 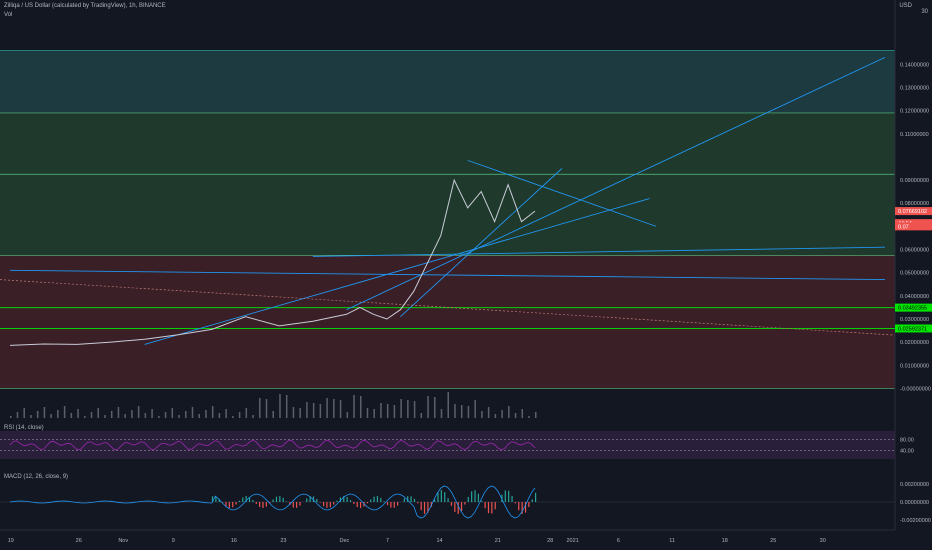 I want to click on rsi-label: RSI (14, close), so click(x=24, y=428).